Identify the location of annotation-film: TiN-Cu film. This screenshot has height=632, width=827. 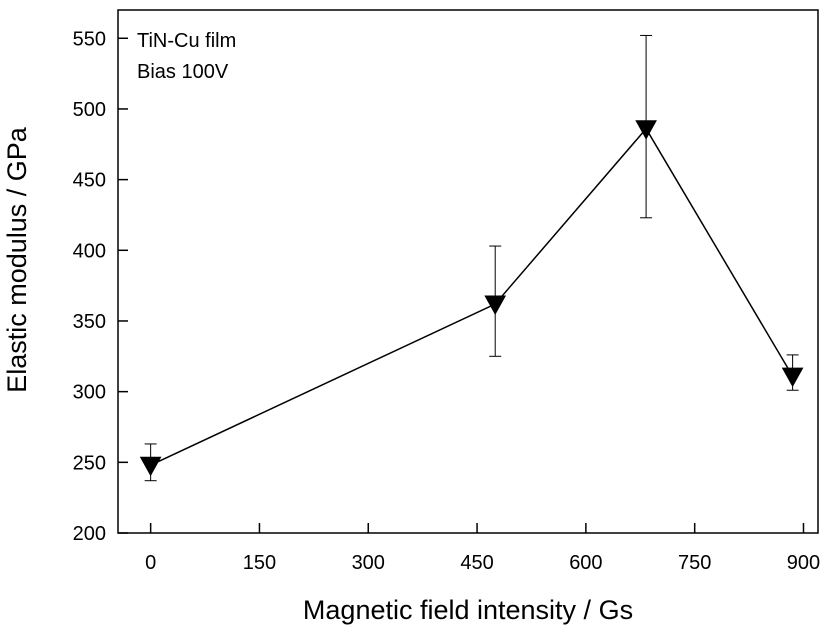
(186, 41).